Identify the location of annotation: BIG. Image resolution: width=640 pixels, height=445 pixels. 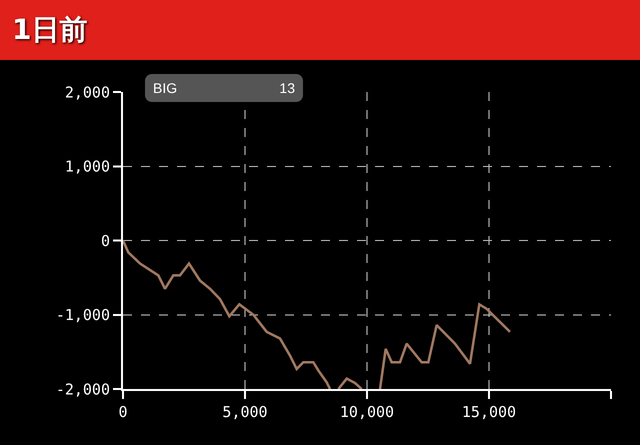
(165, 88).